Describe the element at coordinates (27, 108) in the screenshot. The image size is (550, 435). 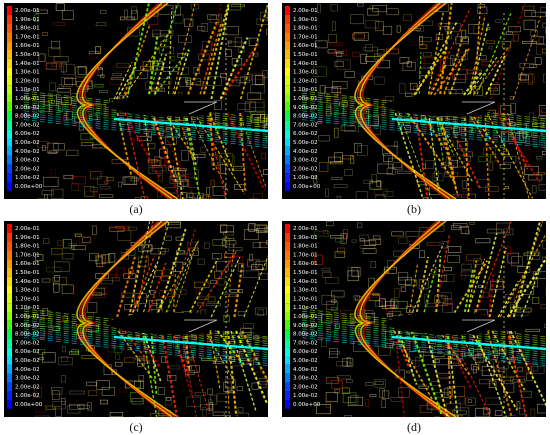
I see `legend-label: 9.00e-02` at that location.